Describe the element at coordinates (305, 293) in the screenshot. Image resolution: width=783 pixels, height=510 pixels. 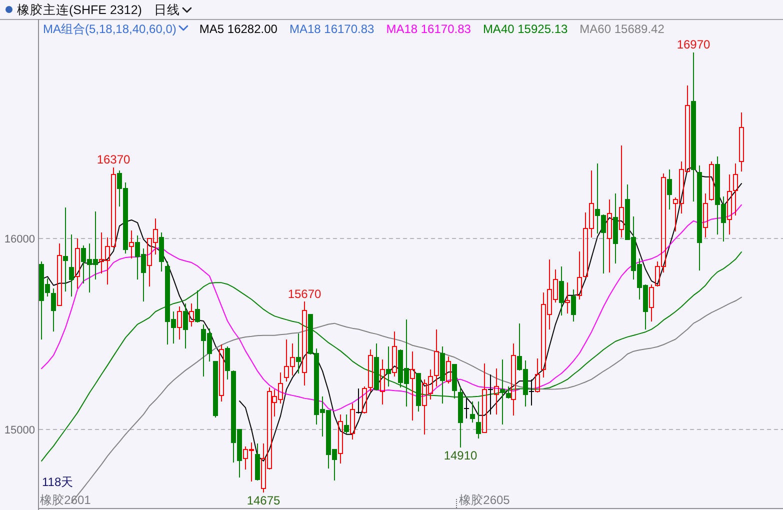
I see `annotation: 15670` at that location.